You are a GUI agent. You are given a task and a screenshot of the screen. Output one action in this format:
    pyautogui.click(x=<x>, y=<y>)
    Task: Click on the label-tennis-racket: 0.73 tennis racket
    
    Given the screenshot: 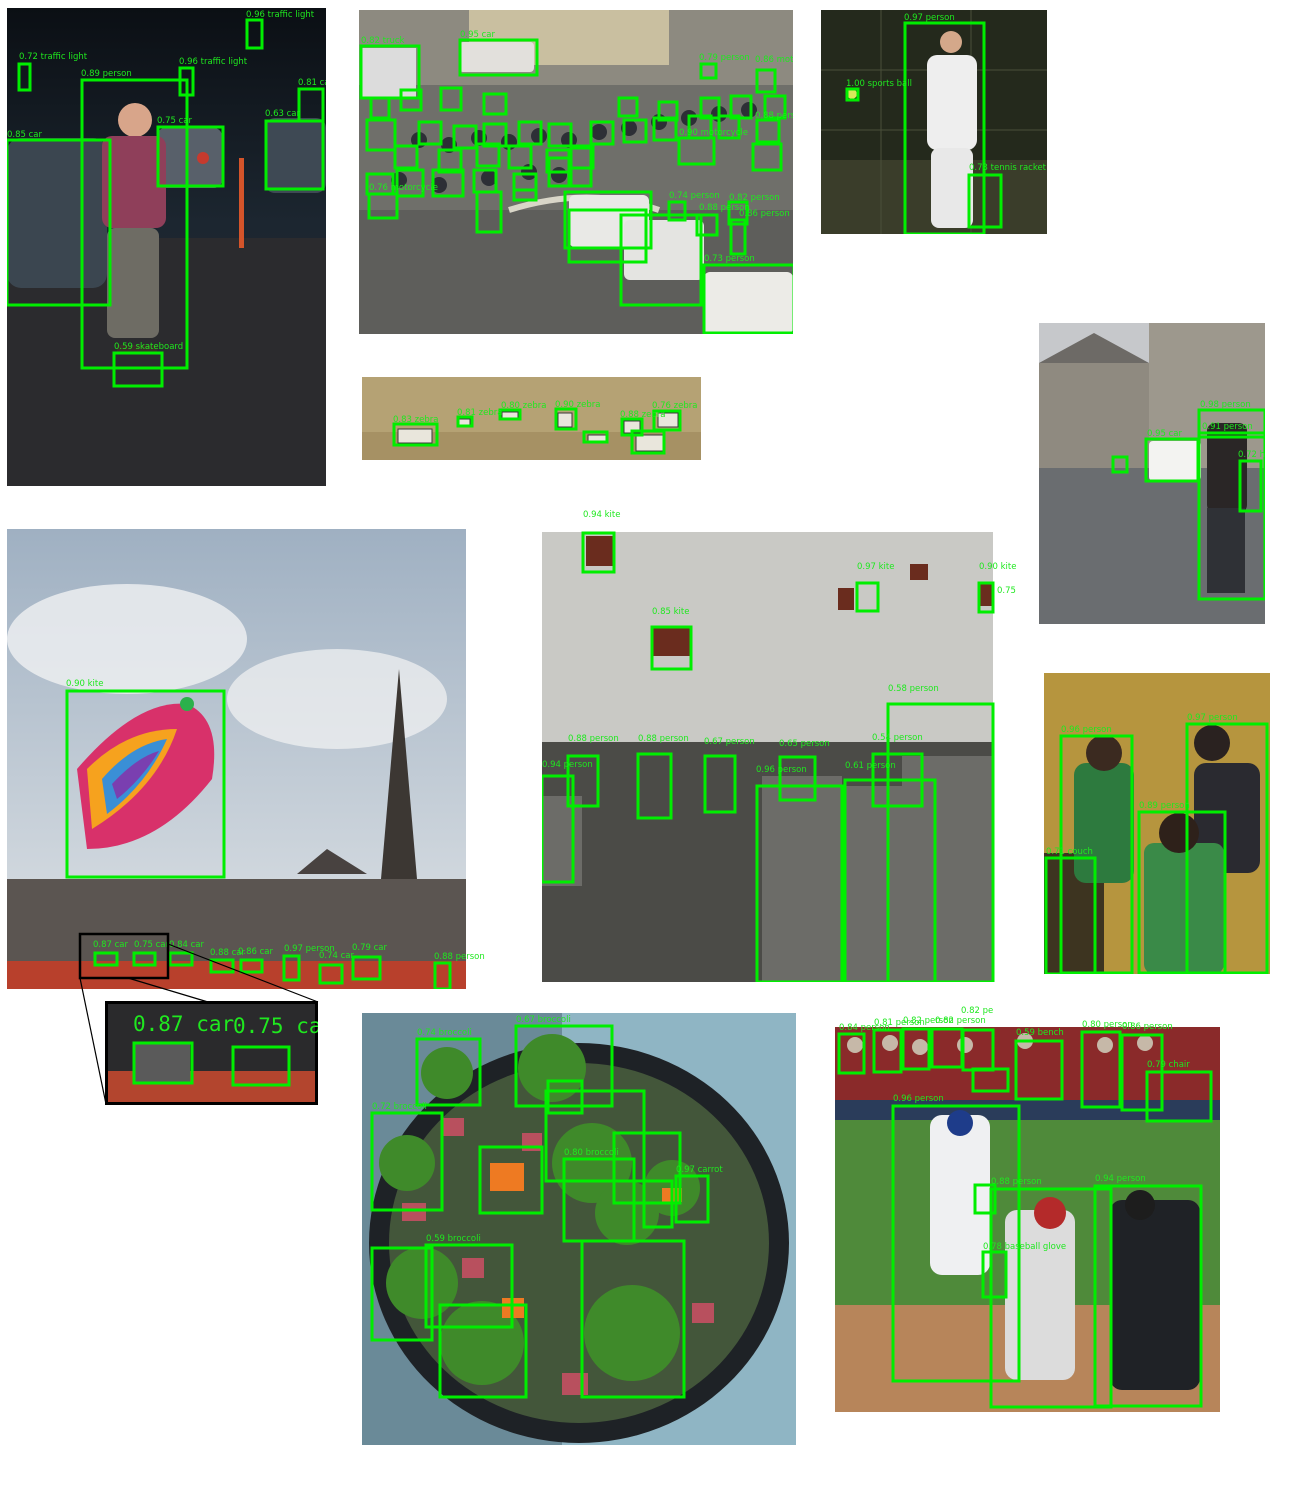 What is the action you would take?
    pyautogui.click(x=1008, y=168)
    